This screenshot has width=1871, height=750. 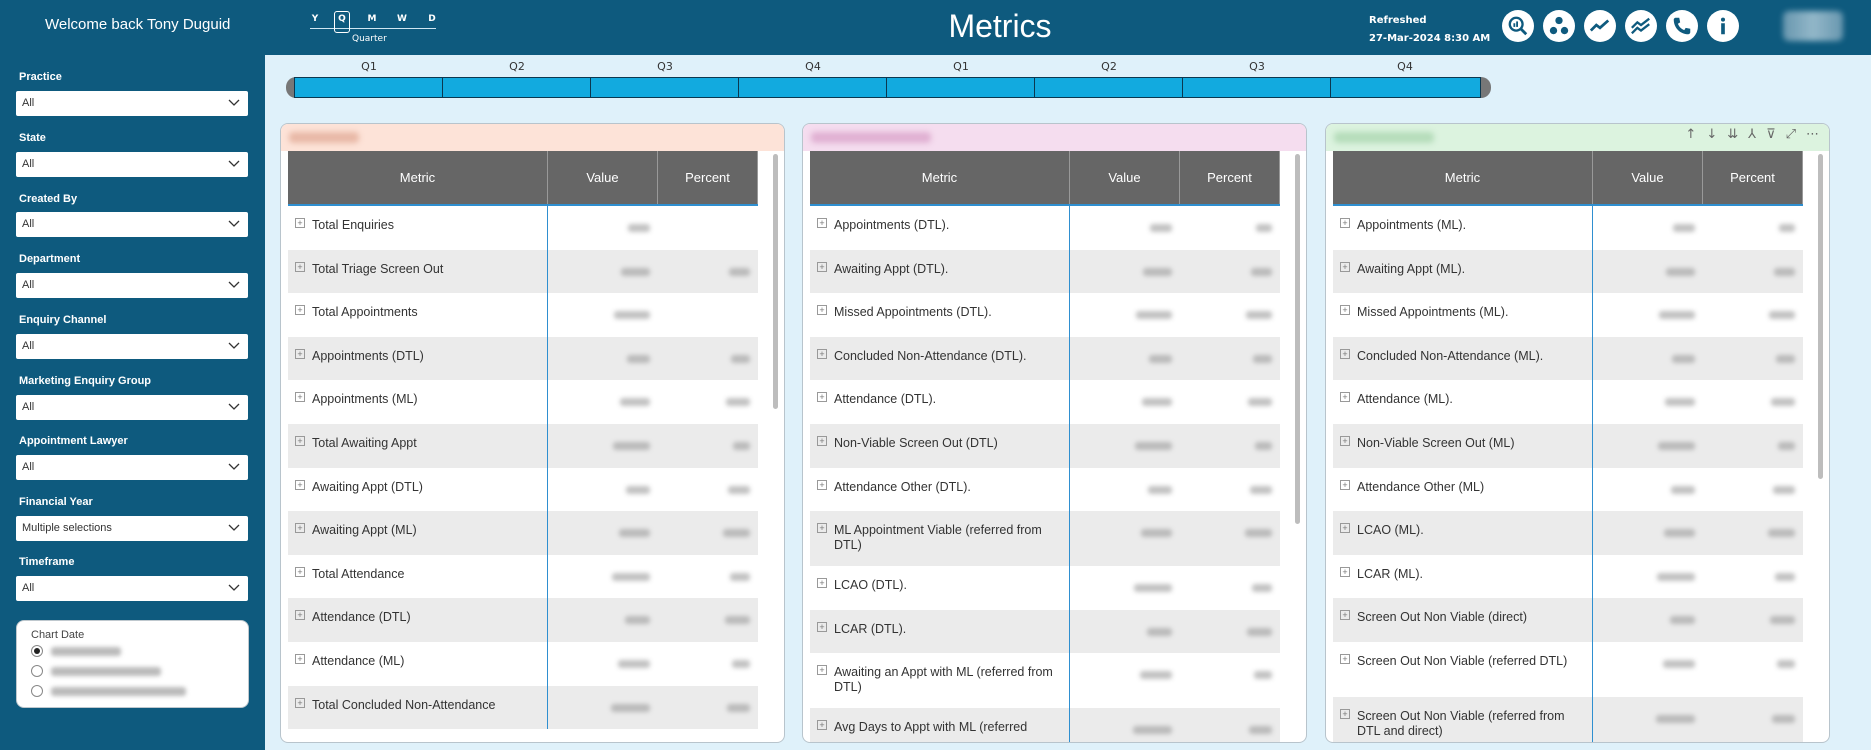 I want to click on column-header-value: Value, so click(x=603, y=177).